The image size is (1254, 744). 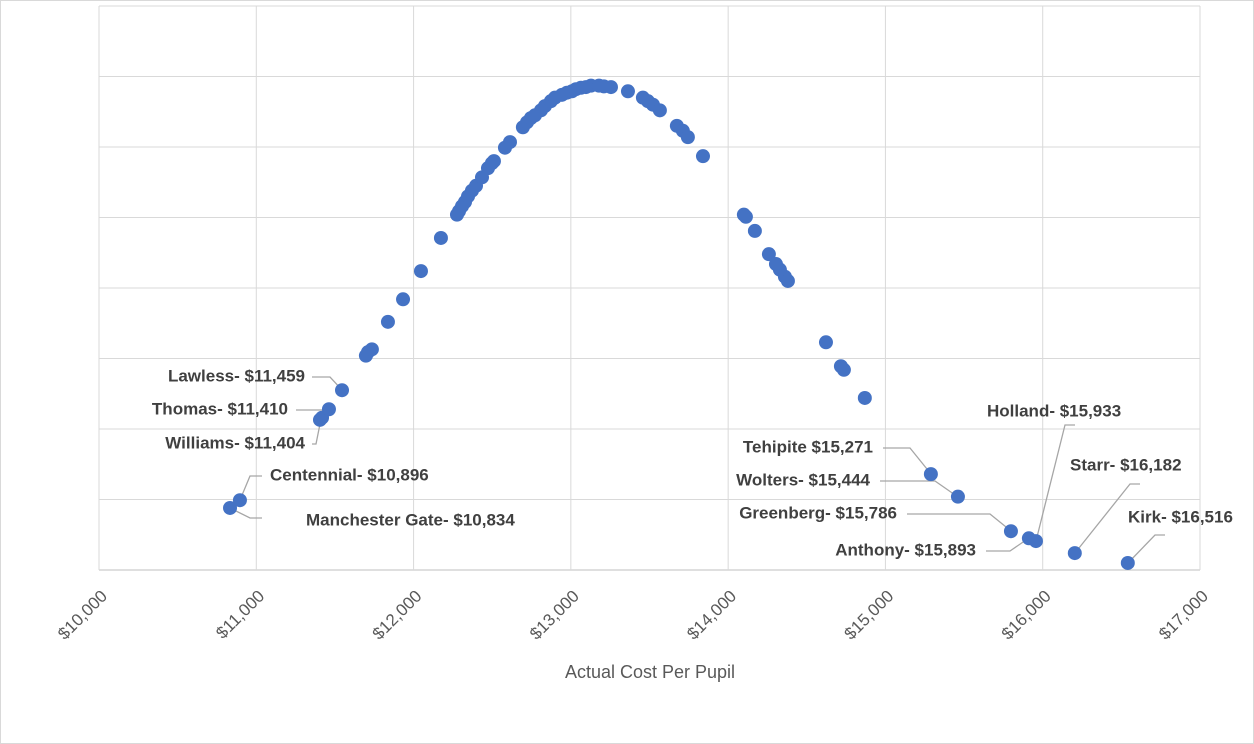 I want to click on annotation: Wolters- $15,444, so click(x=803, y=479).